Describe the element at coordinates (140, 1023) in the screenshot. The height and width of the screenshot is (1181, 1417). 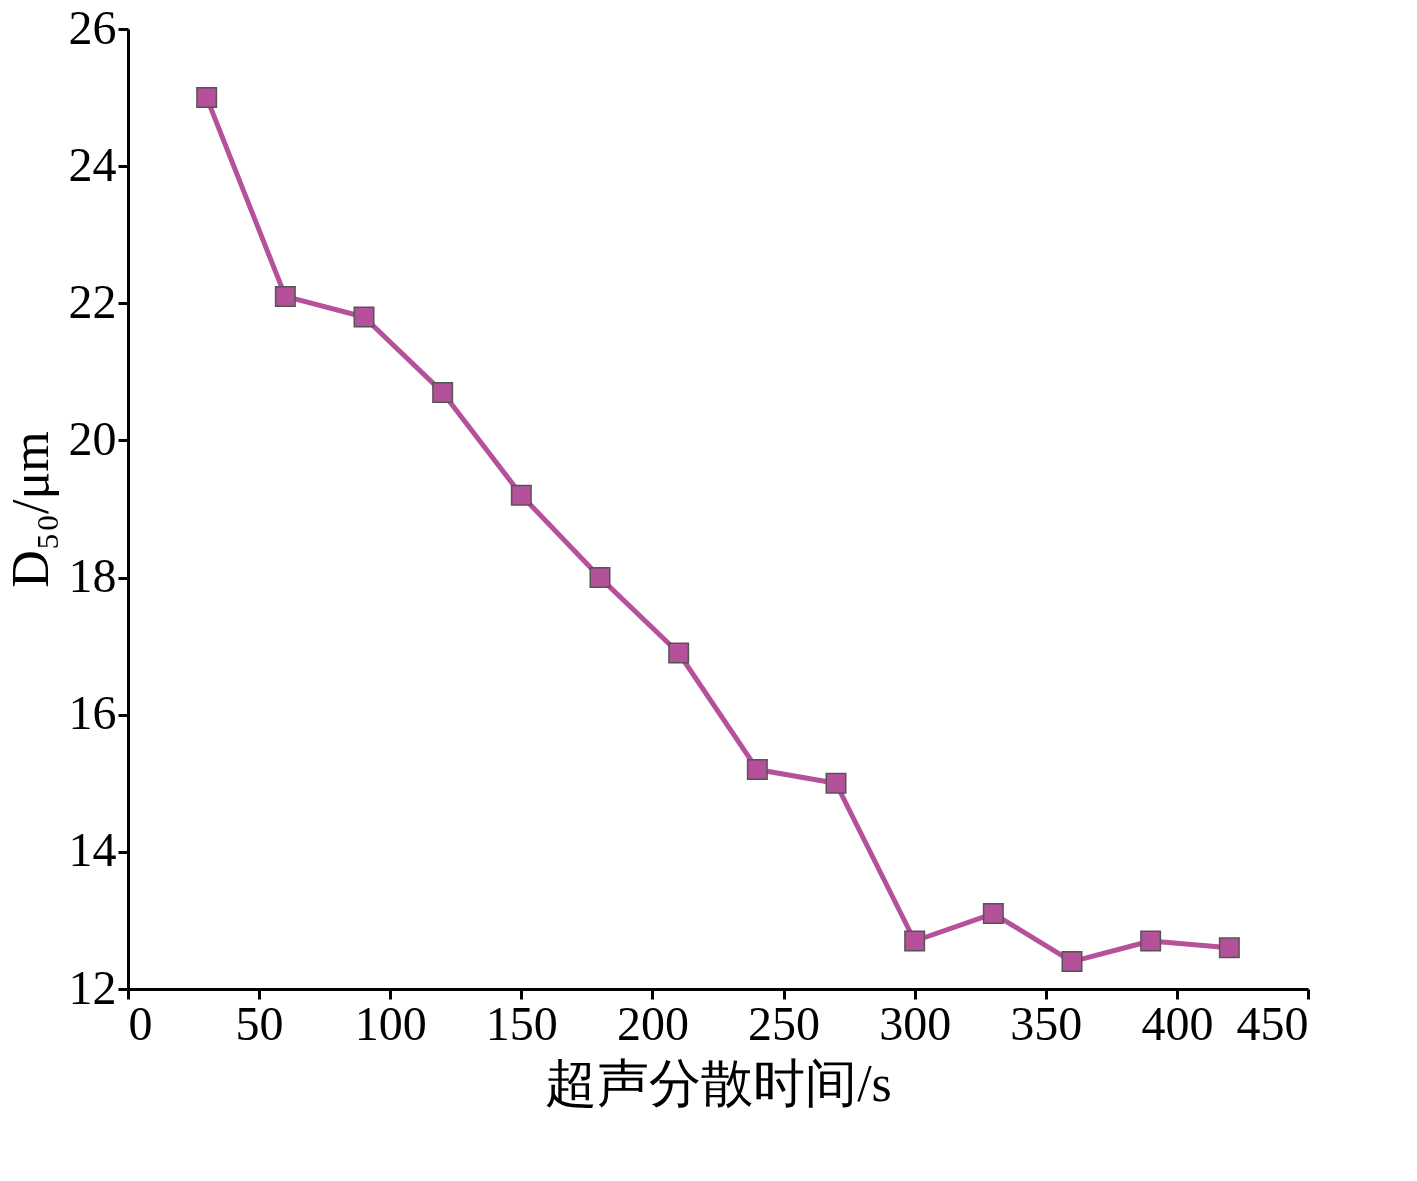
I see `x-tick-label: 0` at that location.